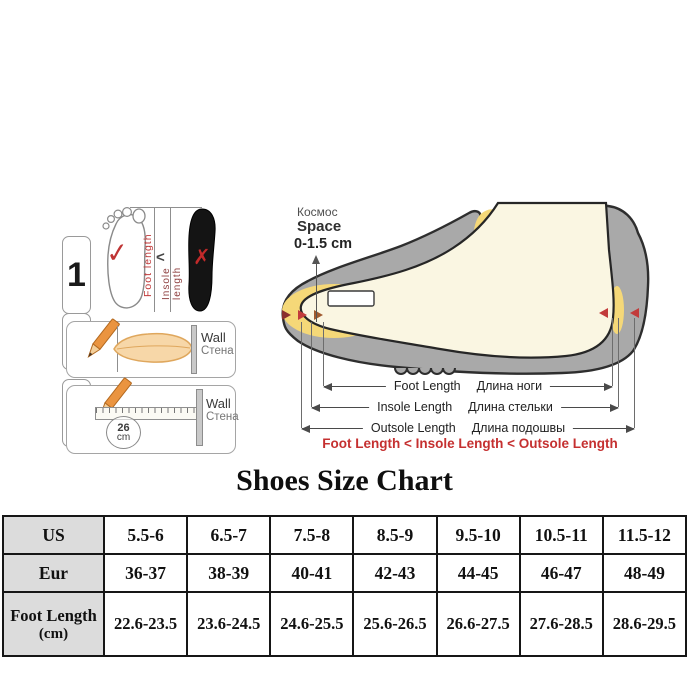 This screenshot has height=689, width=689. Describe the element at coordinates (319, 226) in the screenshot. I see `toe-space-label-en: Space` at that location.